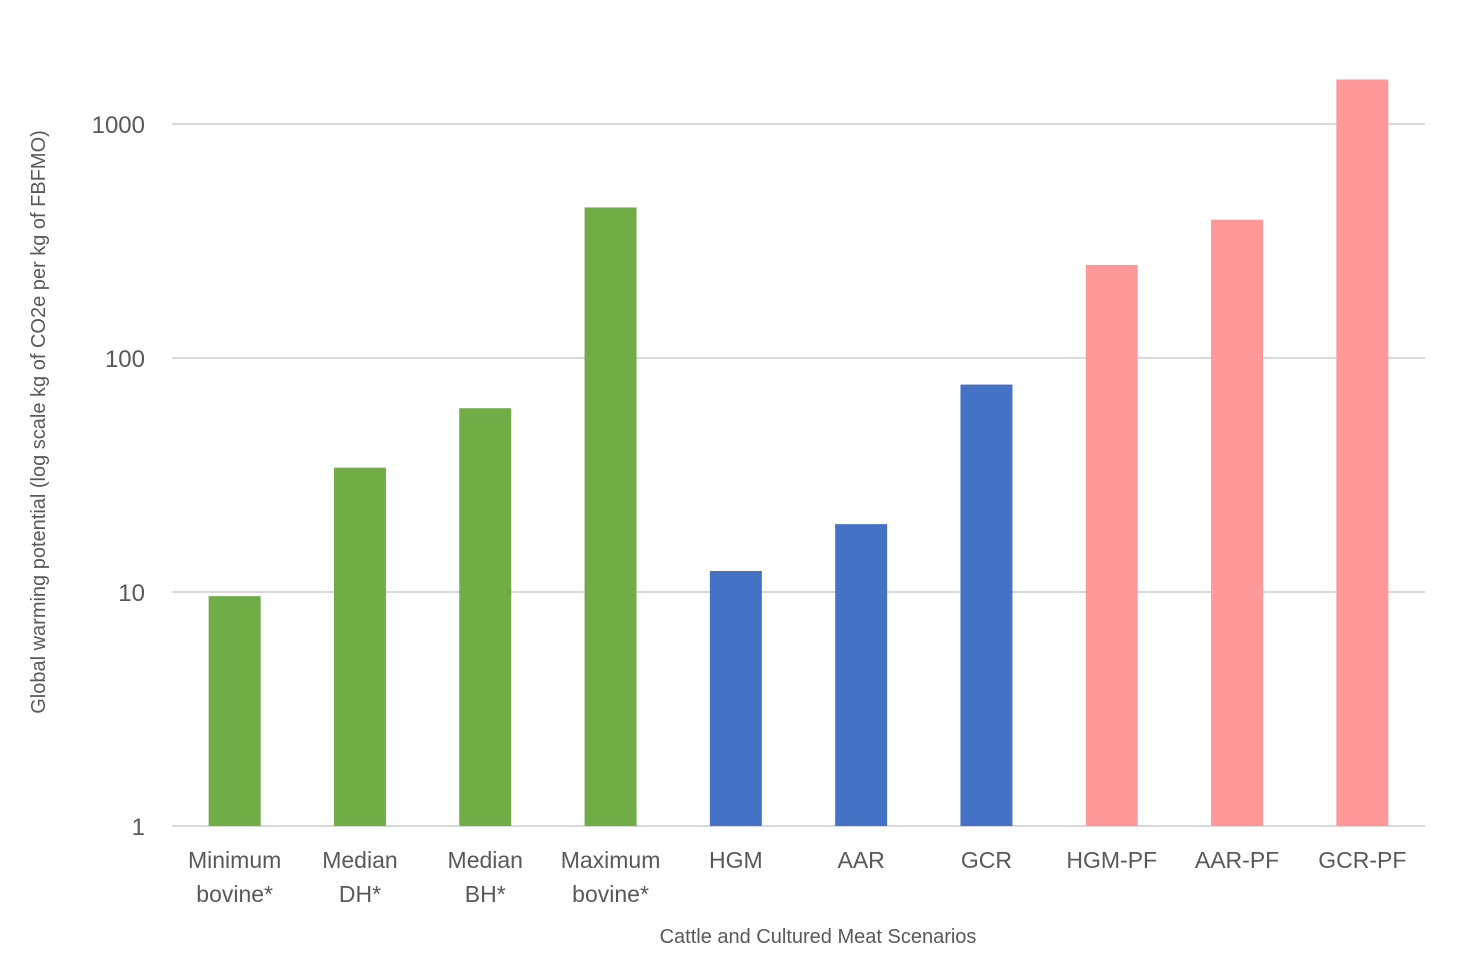  Describe the element at coordinates (861, 860) in the screenshot. I see `x-category-label: AAR` at that location.